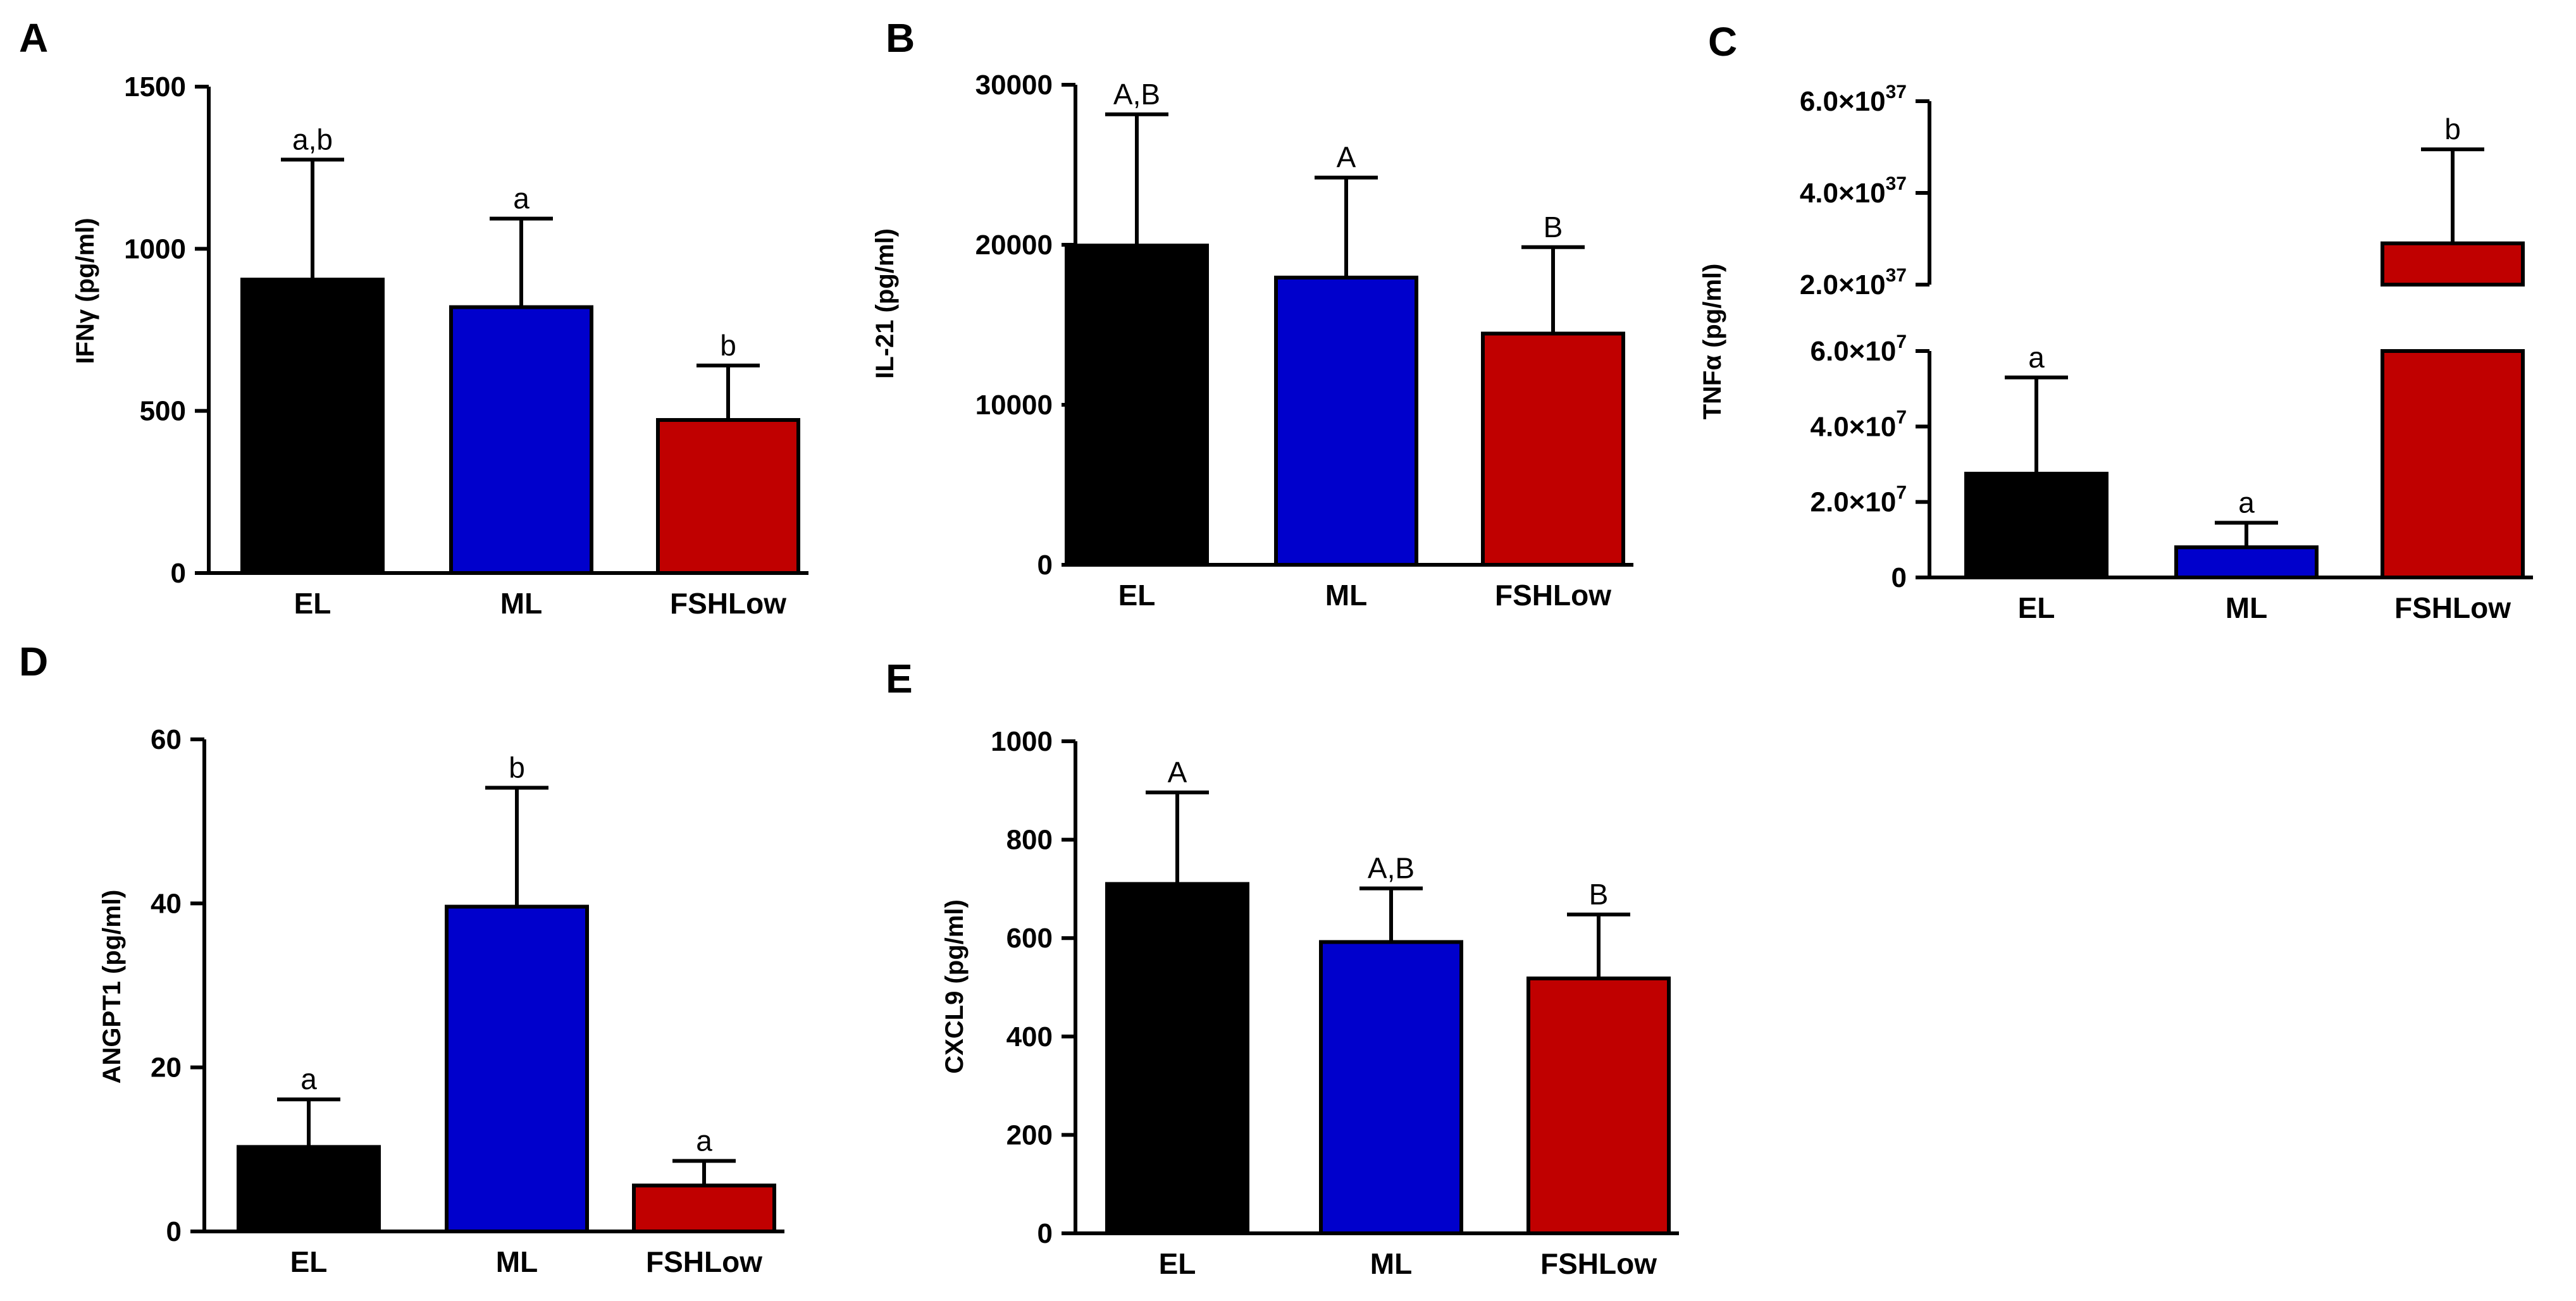  I want to click on y-tick-label: 6.0×10⁷, so click(1859, 349).